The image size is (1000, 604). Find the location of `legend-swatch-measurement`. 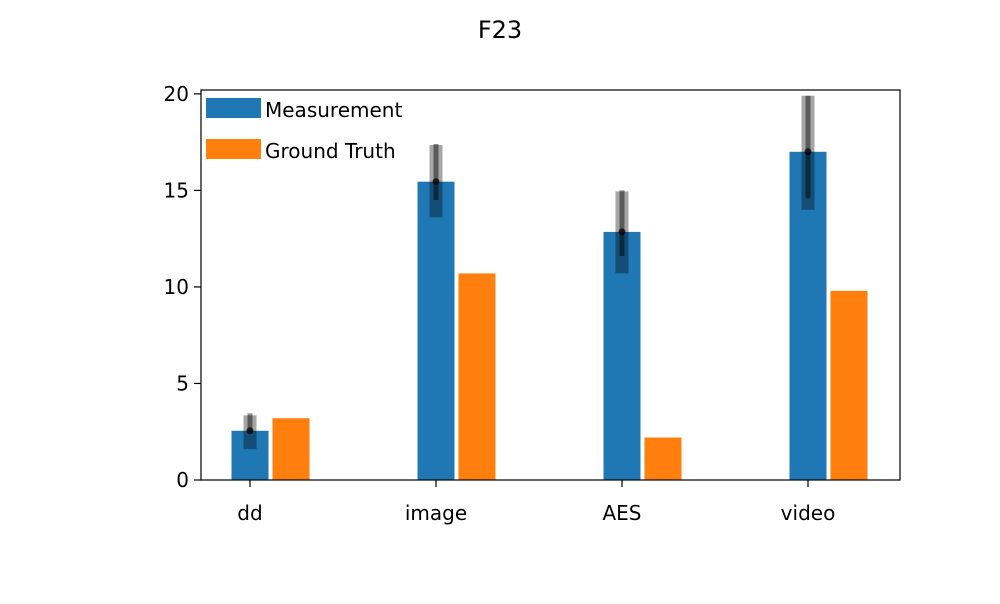

legend-swatch-measurement is located at coordinates (233, 108).